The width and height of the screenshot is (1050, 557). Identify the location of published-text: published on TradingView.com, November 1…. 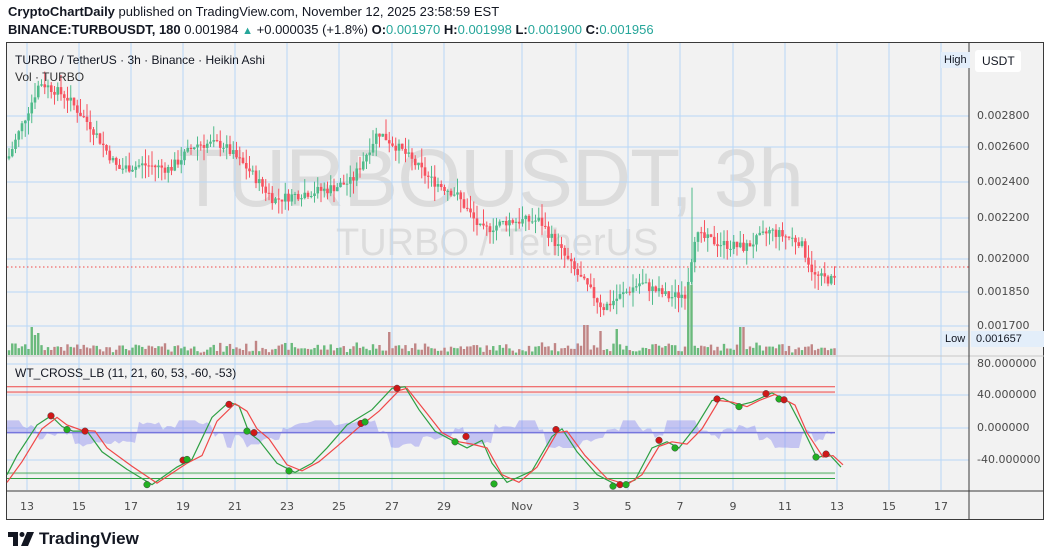
(307, 11).